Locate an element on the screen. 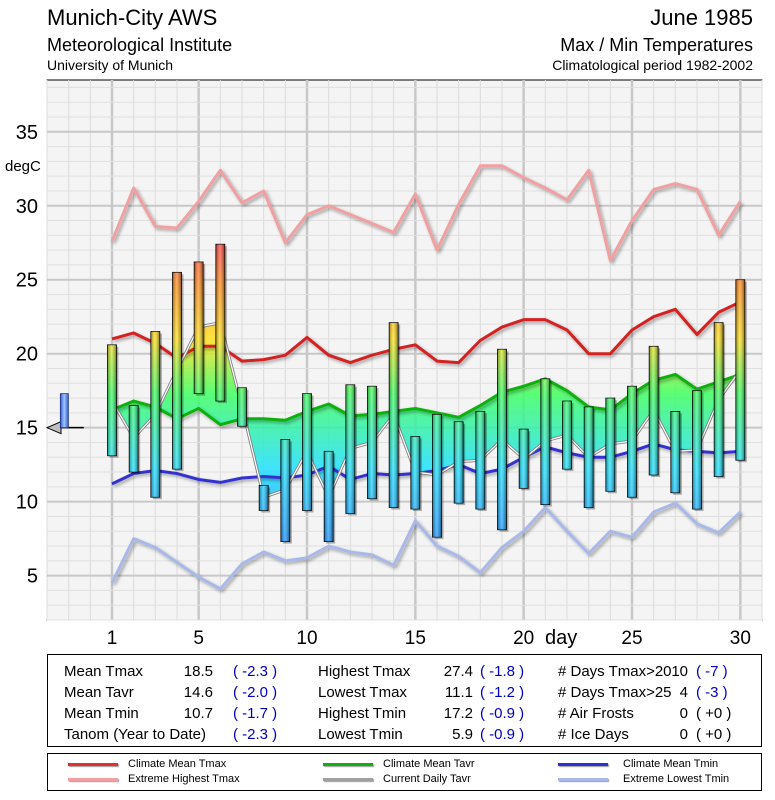 The height and width of the screenshot is (800, 775). y-tick-label: 25 is located at coordinates (27, 281).